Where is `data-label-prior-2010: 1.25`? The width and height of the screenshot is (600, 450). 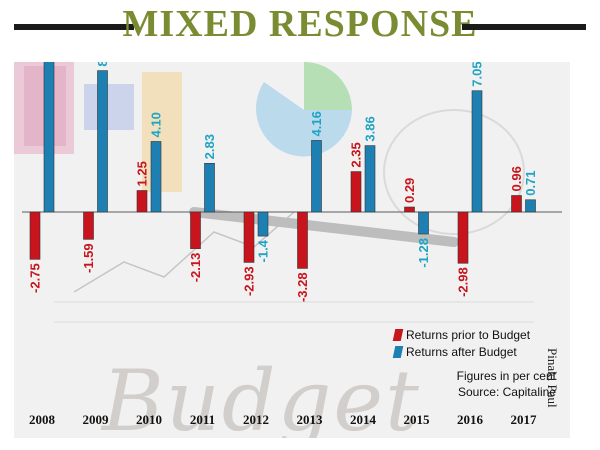 data-label-prior-2010: 1.25 is located at coordinates (142, 173).